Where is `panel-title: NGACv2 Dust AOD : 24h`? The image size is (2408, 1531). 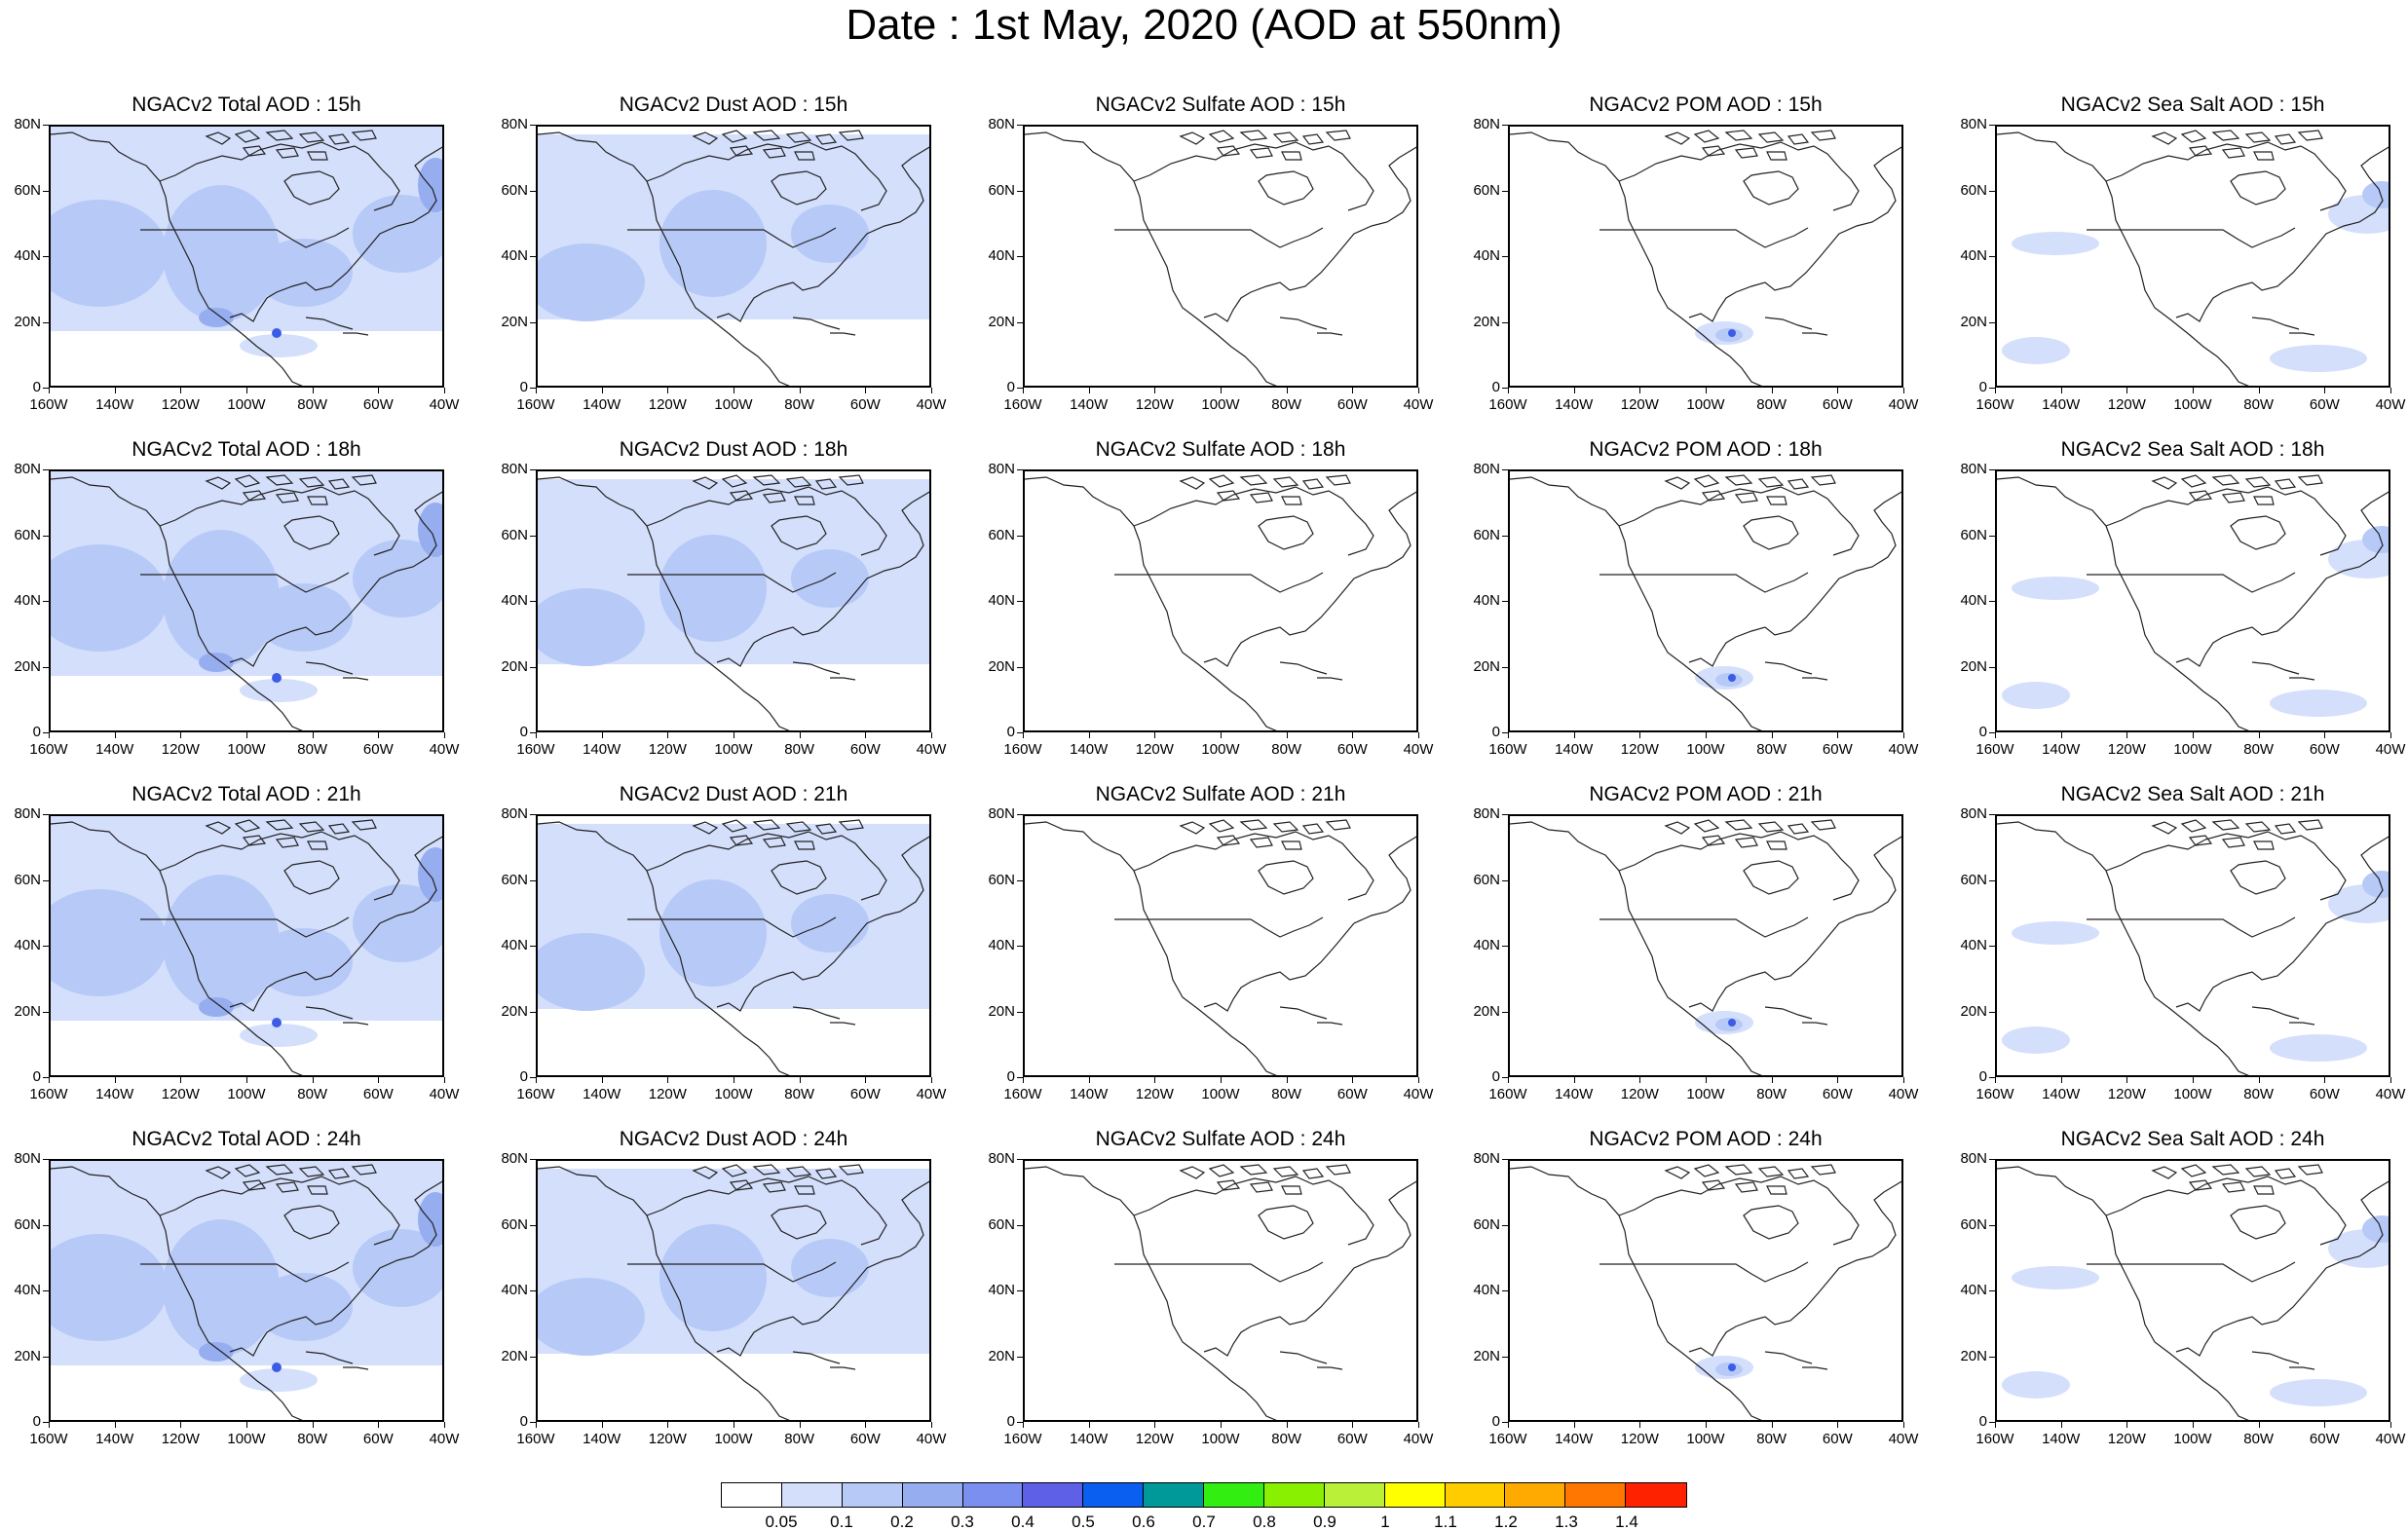
panel-title: NGACv2 Dust AOD : 24h is located at coordinates (733, 1139).